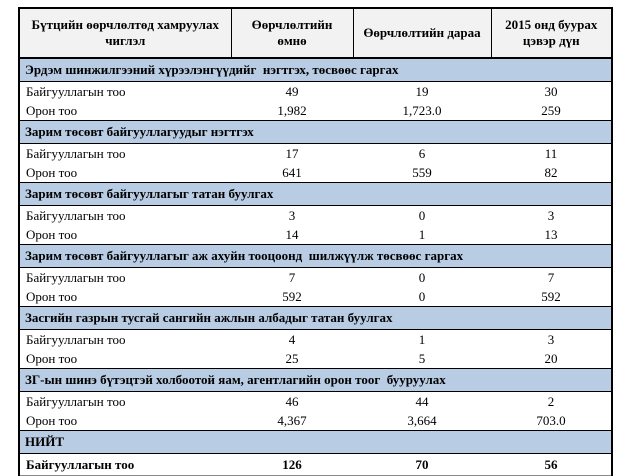 Image resolution: width=620 pixels, height=476 pixels. I want to click on section-header-row: Зарим төсөвт байгууллагыг татан буулгах, so click(315, 194).